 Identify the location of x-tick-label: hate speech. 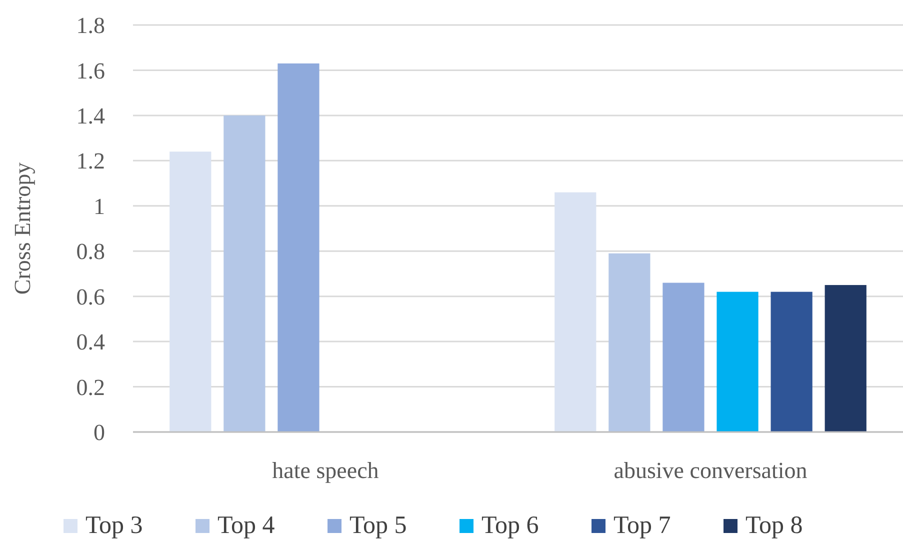
(326, 470).